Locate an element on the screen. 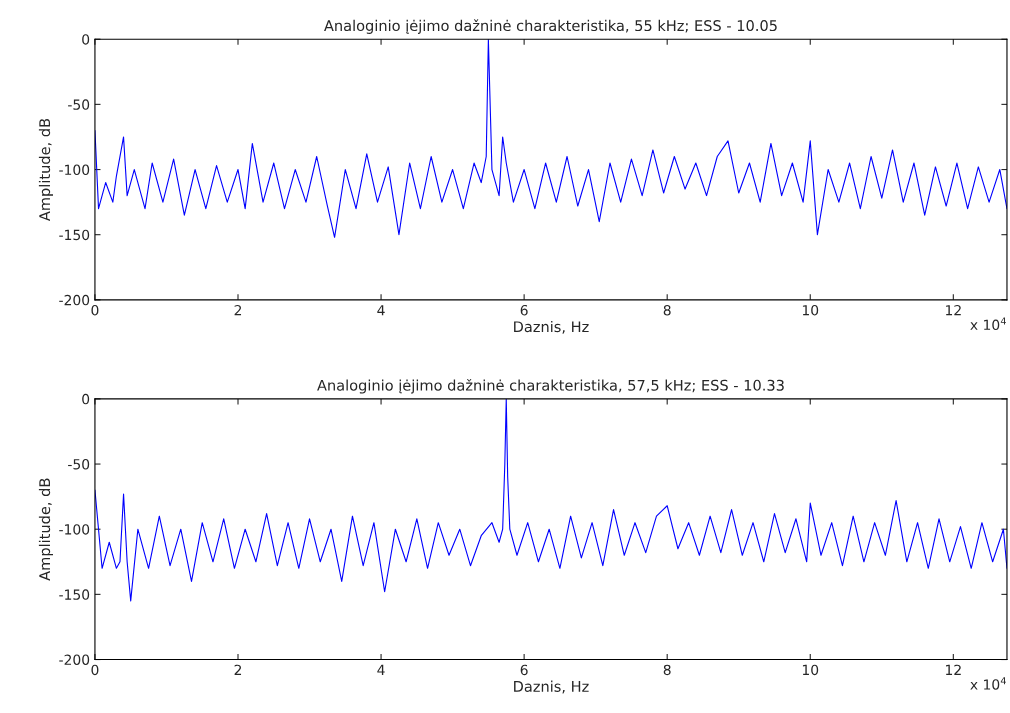 This screenshot has width=1010, height=713. chart-title: Analoginio įėjimo dažninė charakteristika, 55 kHz; ESS - 10.05 is located at coordinates (550, 26).